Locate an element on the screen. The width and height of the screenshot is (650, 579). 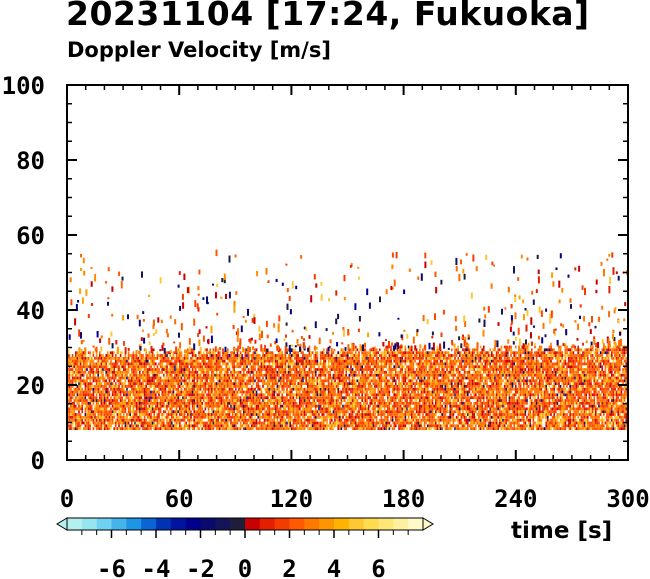
colorbar-tick-label: -2 is located at coordinates (200, 567).